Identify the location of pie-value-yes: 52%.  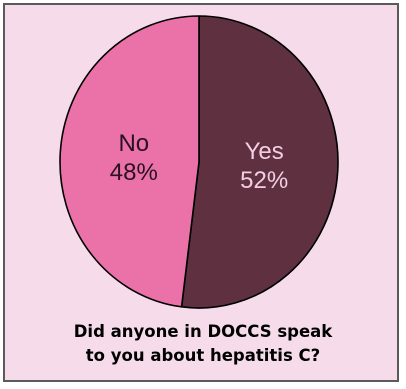
(264, 180).